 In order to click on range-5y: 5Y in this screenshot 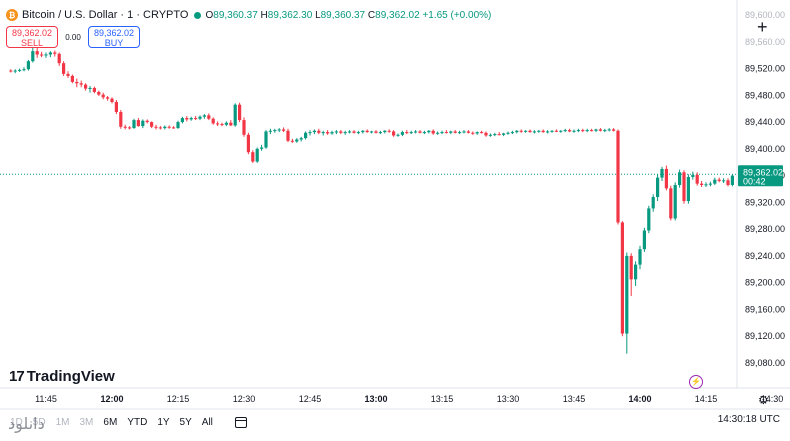, I will do `click(185, 422)`.